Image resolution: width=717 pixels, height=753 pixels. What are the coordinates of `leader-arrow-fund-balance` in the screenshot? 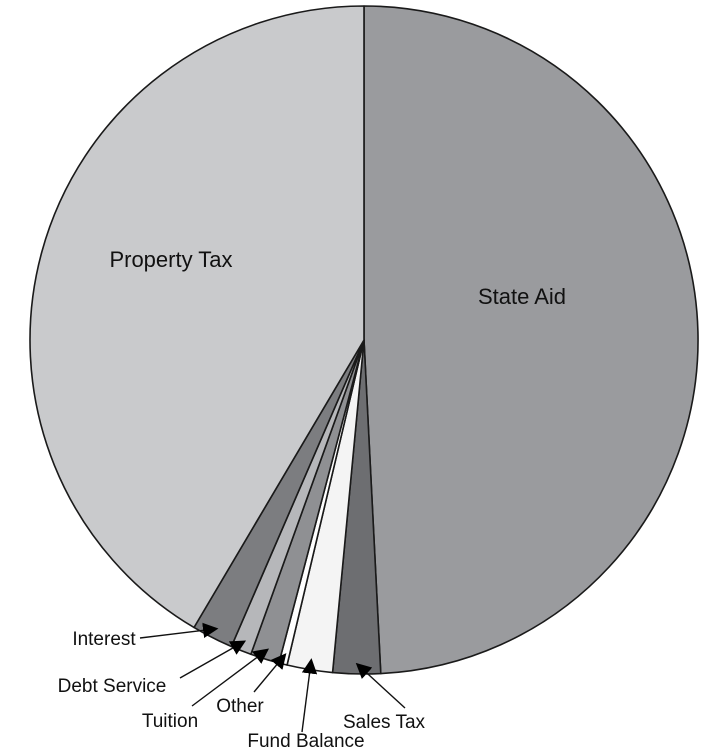 It's located at (309, 695).